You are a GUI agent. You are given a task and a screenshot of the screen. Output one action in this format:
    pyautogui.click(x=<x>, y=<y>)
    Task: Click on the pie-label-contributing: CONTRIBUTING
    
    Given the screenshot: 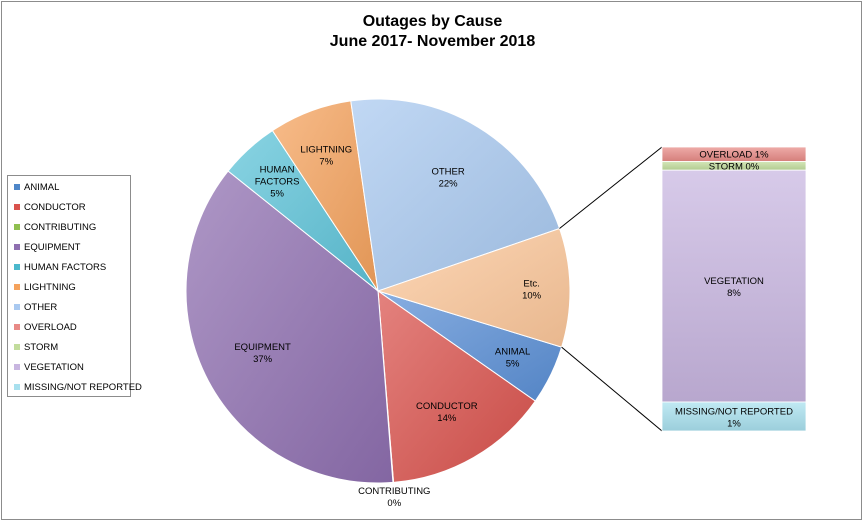 What is the action you would take?
    pyautogui.click(x=394, y=491)
    